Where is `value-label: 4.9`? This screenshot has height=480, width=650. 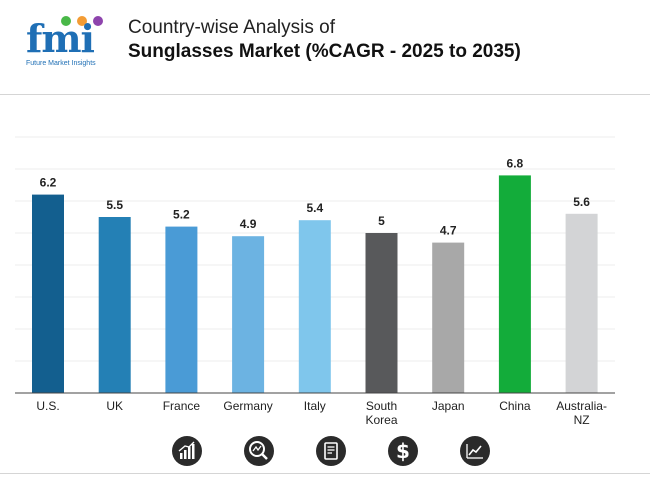
value-label: 4.9 is located at coordinates (248, 224).